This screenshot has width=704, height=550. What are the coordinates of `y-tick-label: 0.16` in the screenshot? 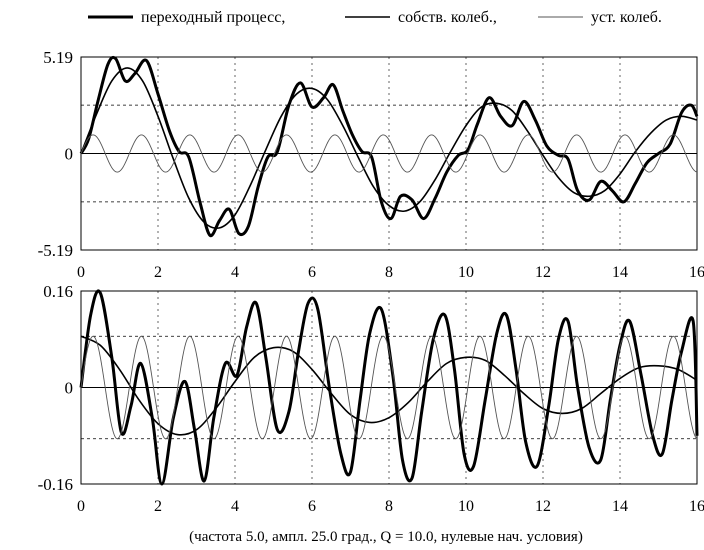 It's located at (58, 291).